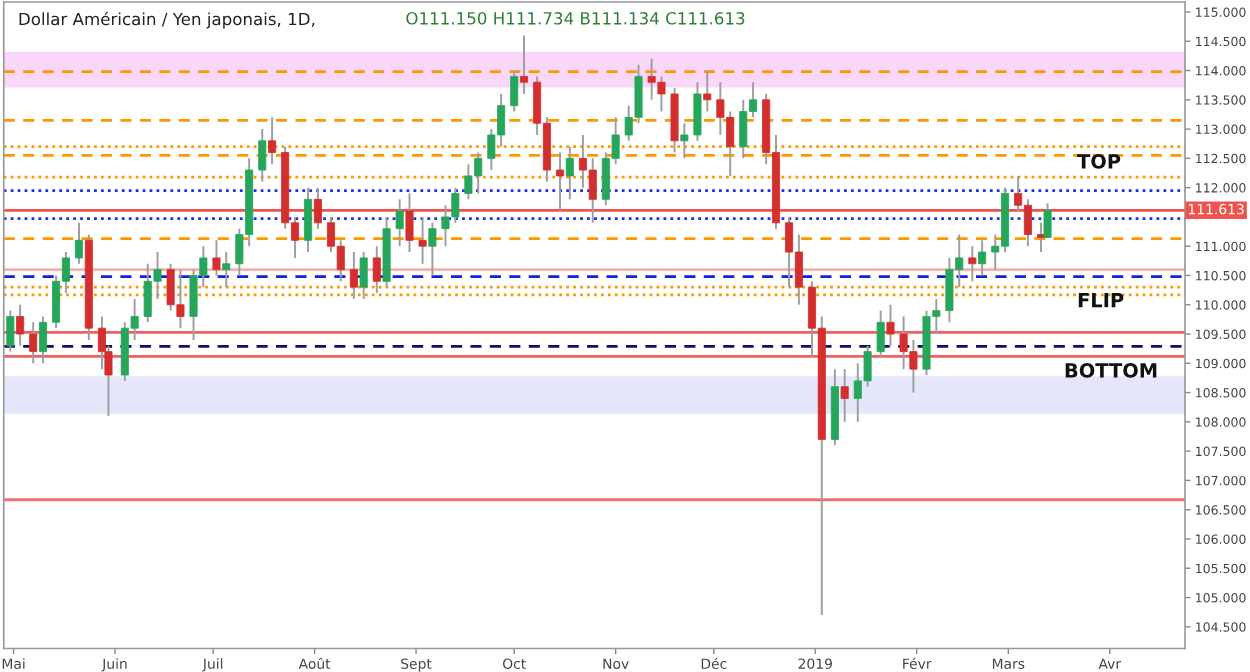 The image size is (1250, 672). Describe the element at coordinates (1101, 300) in the screenshot. I see `annotation: FLIP` at that location.